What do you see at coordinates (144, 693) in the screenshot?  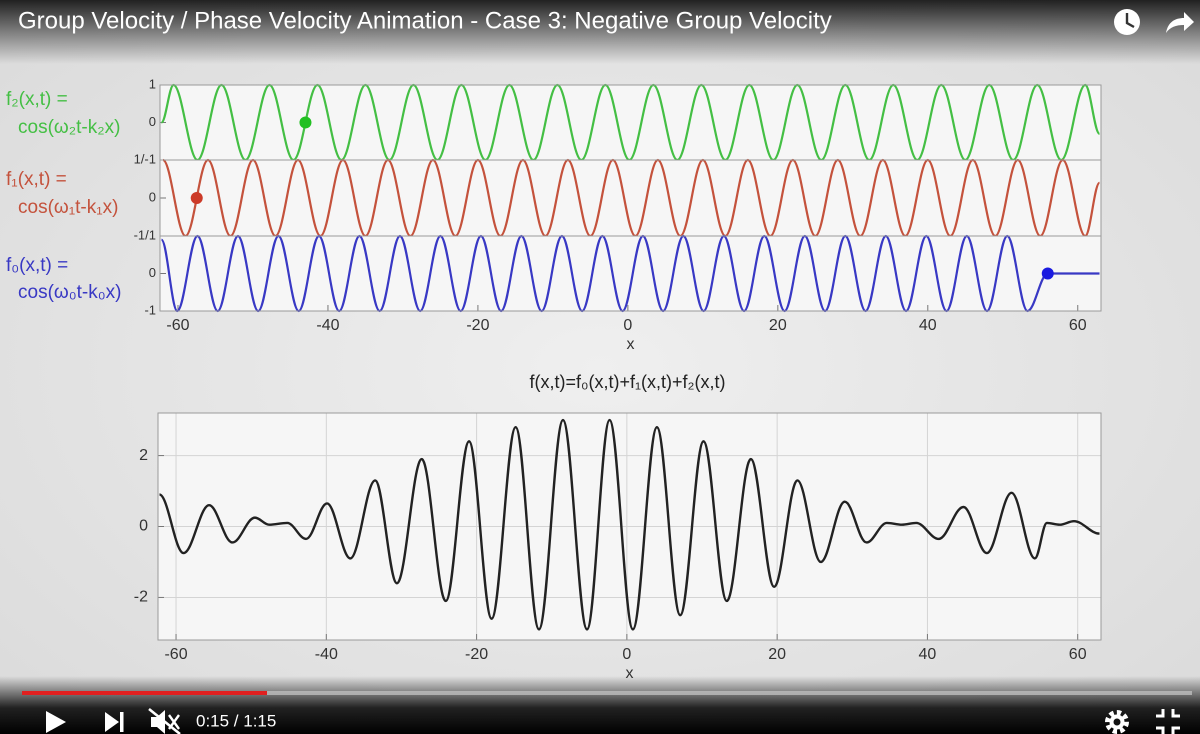 I see `progress-played` at bounding box center [144, 693].